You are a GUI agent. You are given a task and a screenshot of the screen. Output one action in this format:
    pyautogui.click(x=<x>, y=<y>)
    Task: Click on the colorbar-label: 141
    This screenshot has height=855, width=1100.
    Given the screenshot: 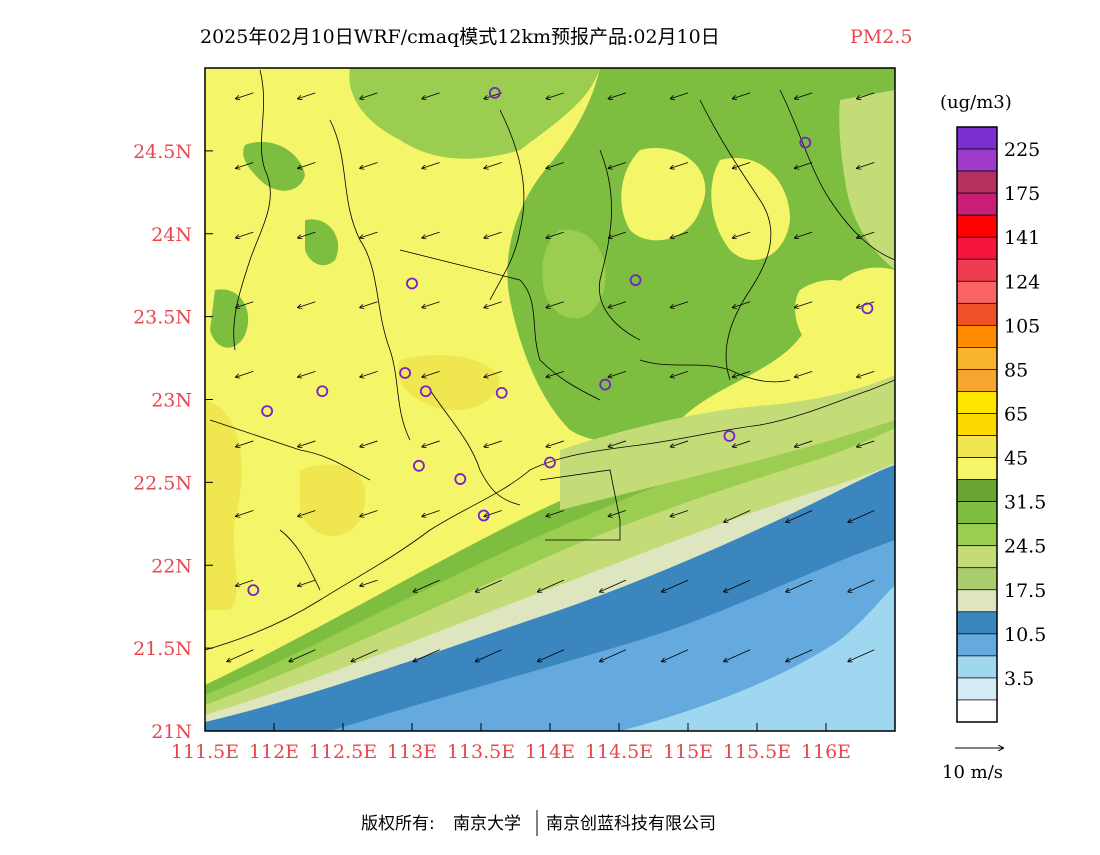 What is the action you would take?
    pyautogui.click(x=1022, y=238)
    